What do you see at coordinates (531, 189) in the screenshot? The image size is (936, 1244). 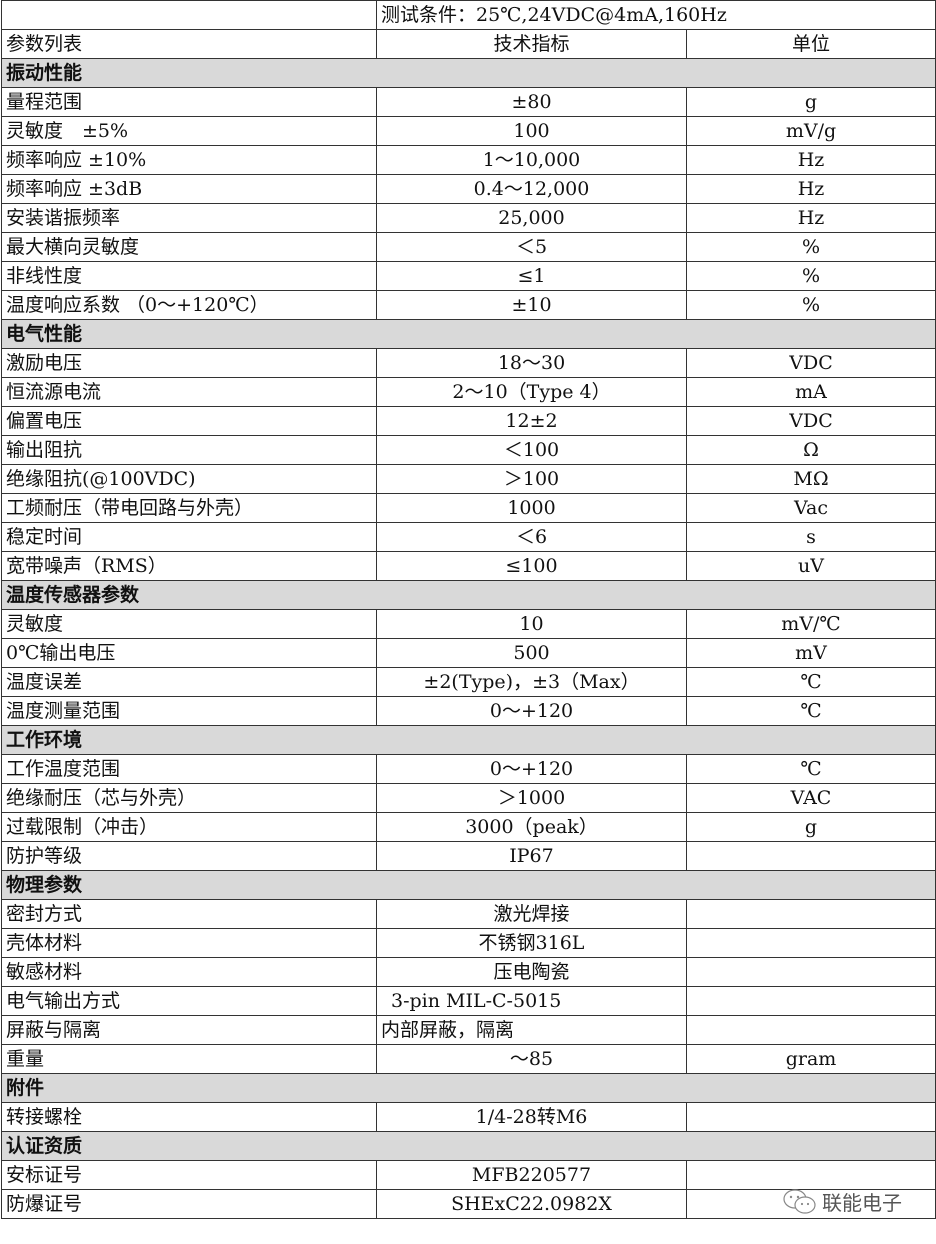 I see `value-cell: 0.4～12,000` at bounding box center [531, 189].